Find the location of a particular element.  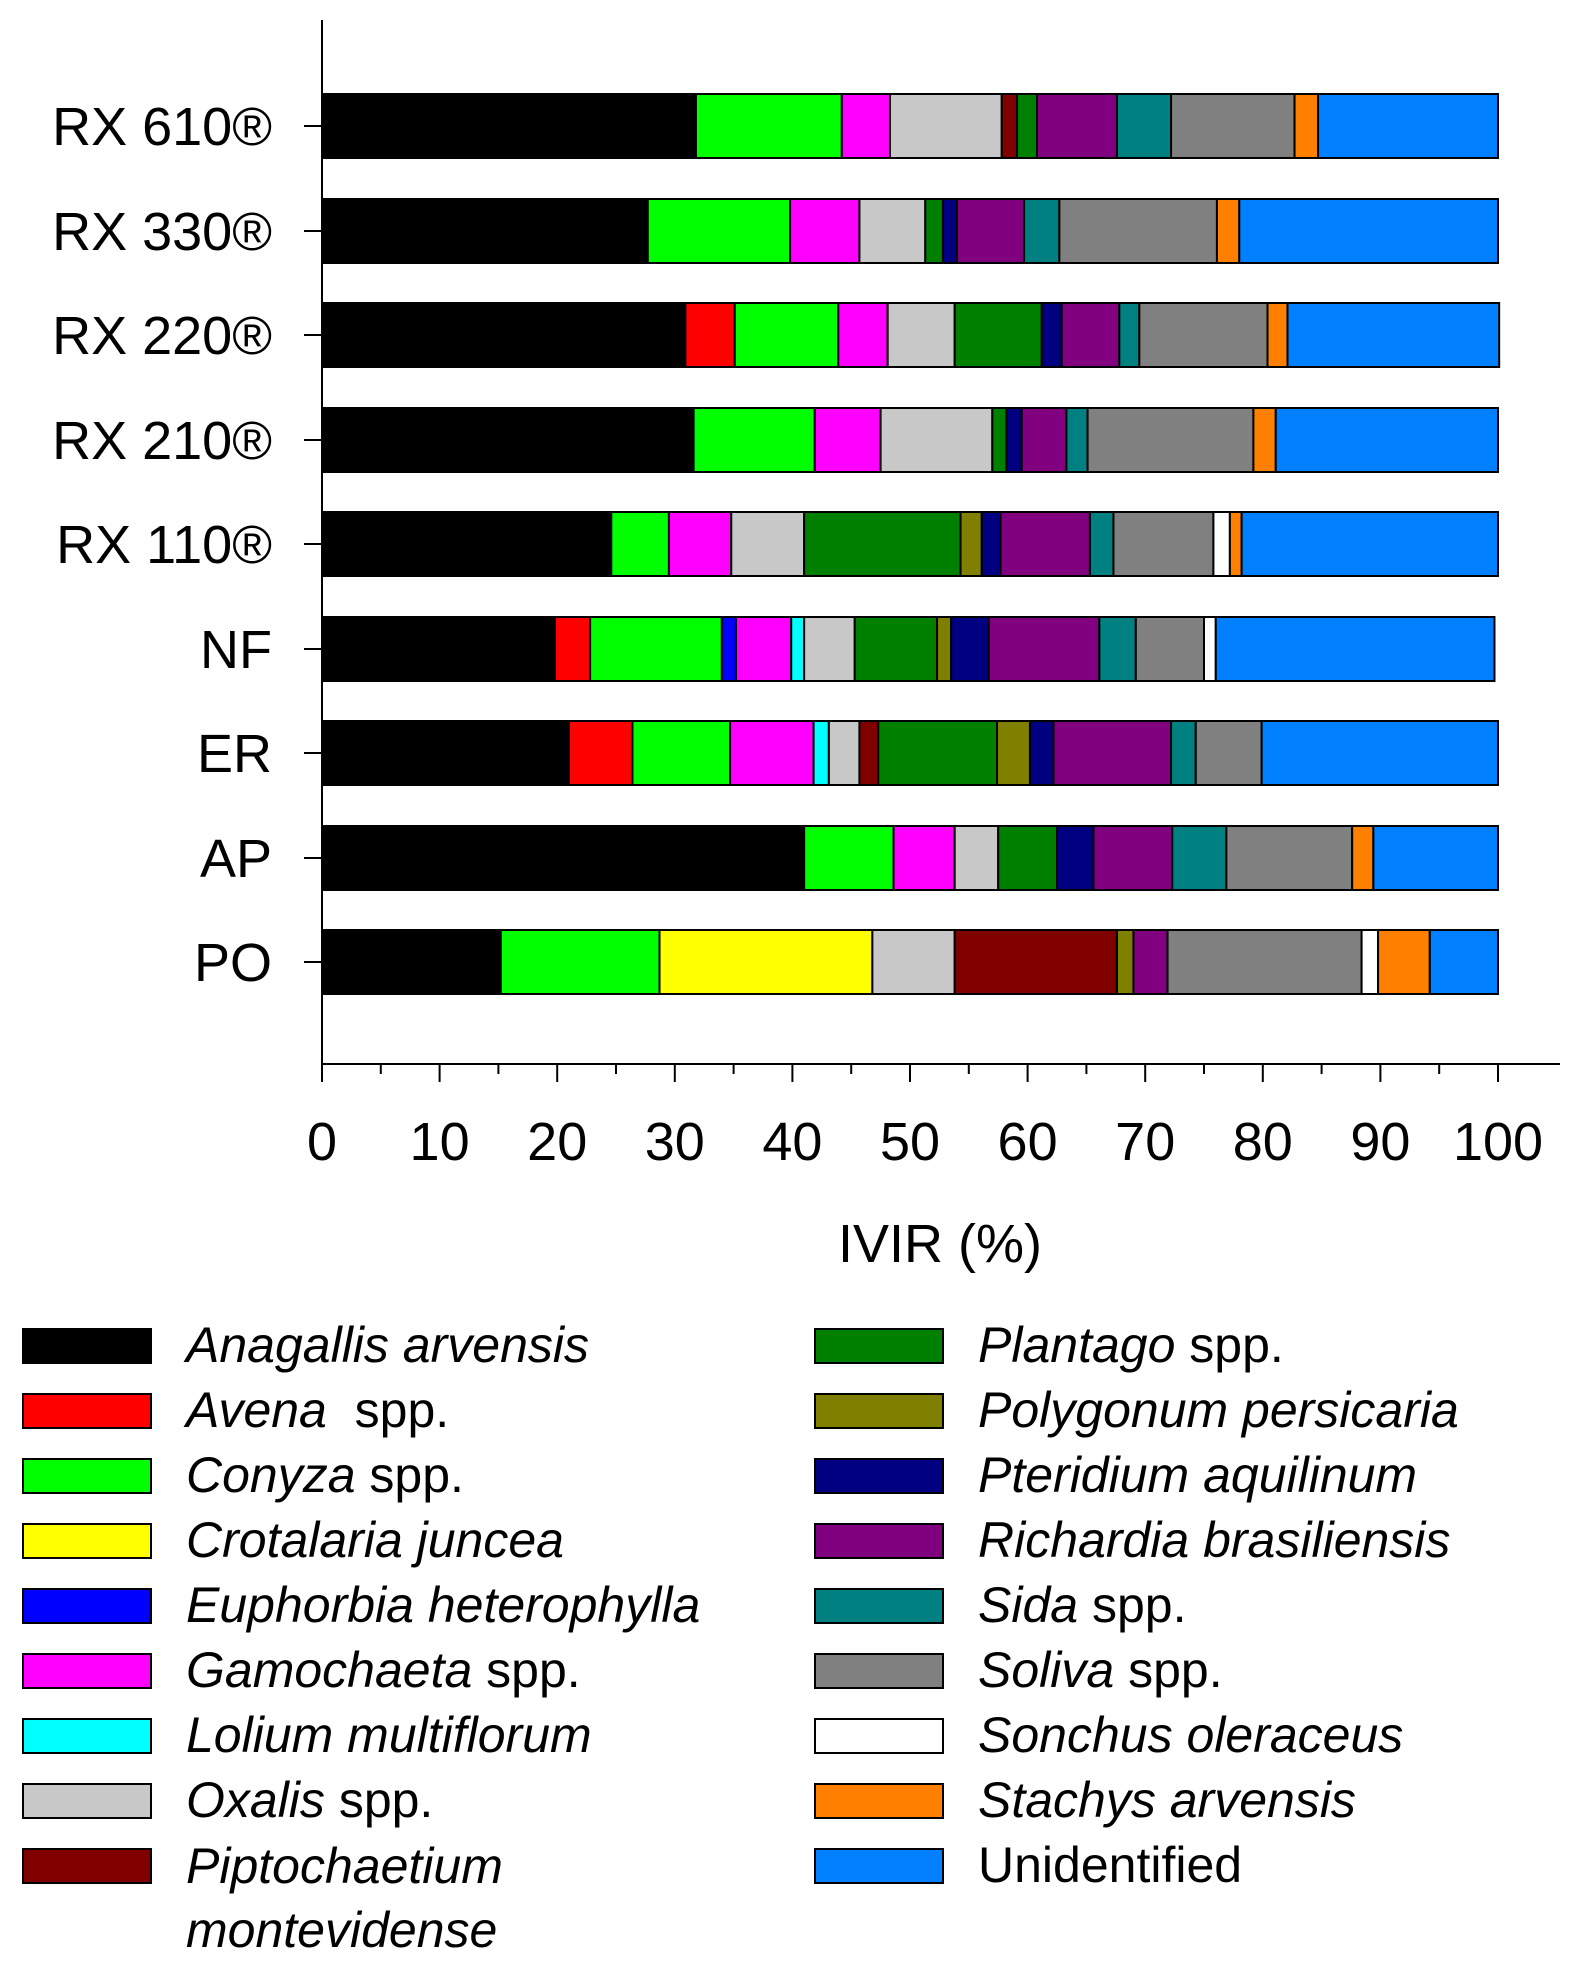

legend-item: Piptochaetium montevidense is located at coordinates (314, 1896).